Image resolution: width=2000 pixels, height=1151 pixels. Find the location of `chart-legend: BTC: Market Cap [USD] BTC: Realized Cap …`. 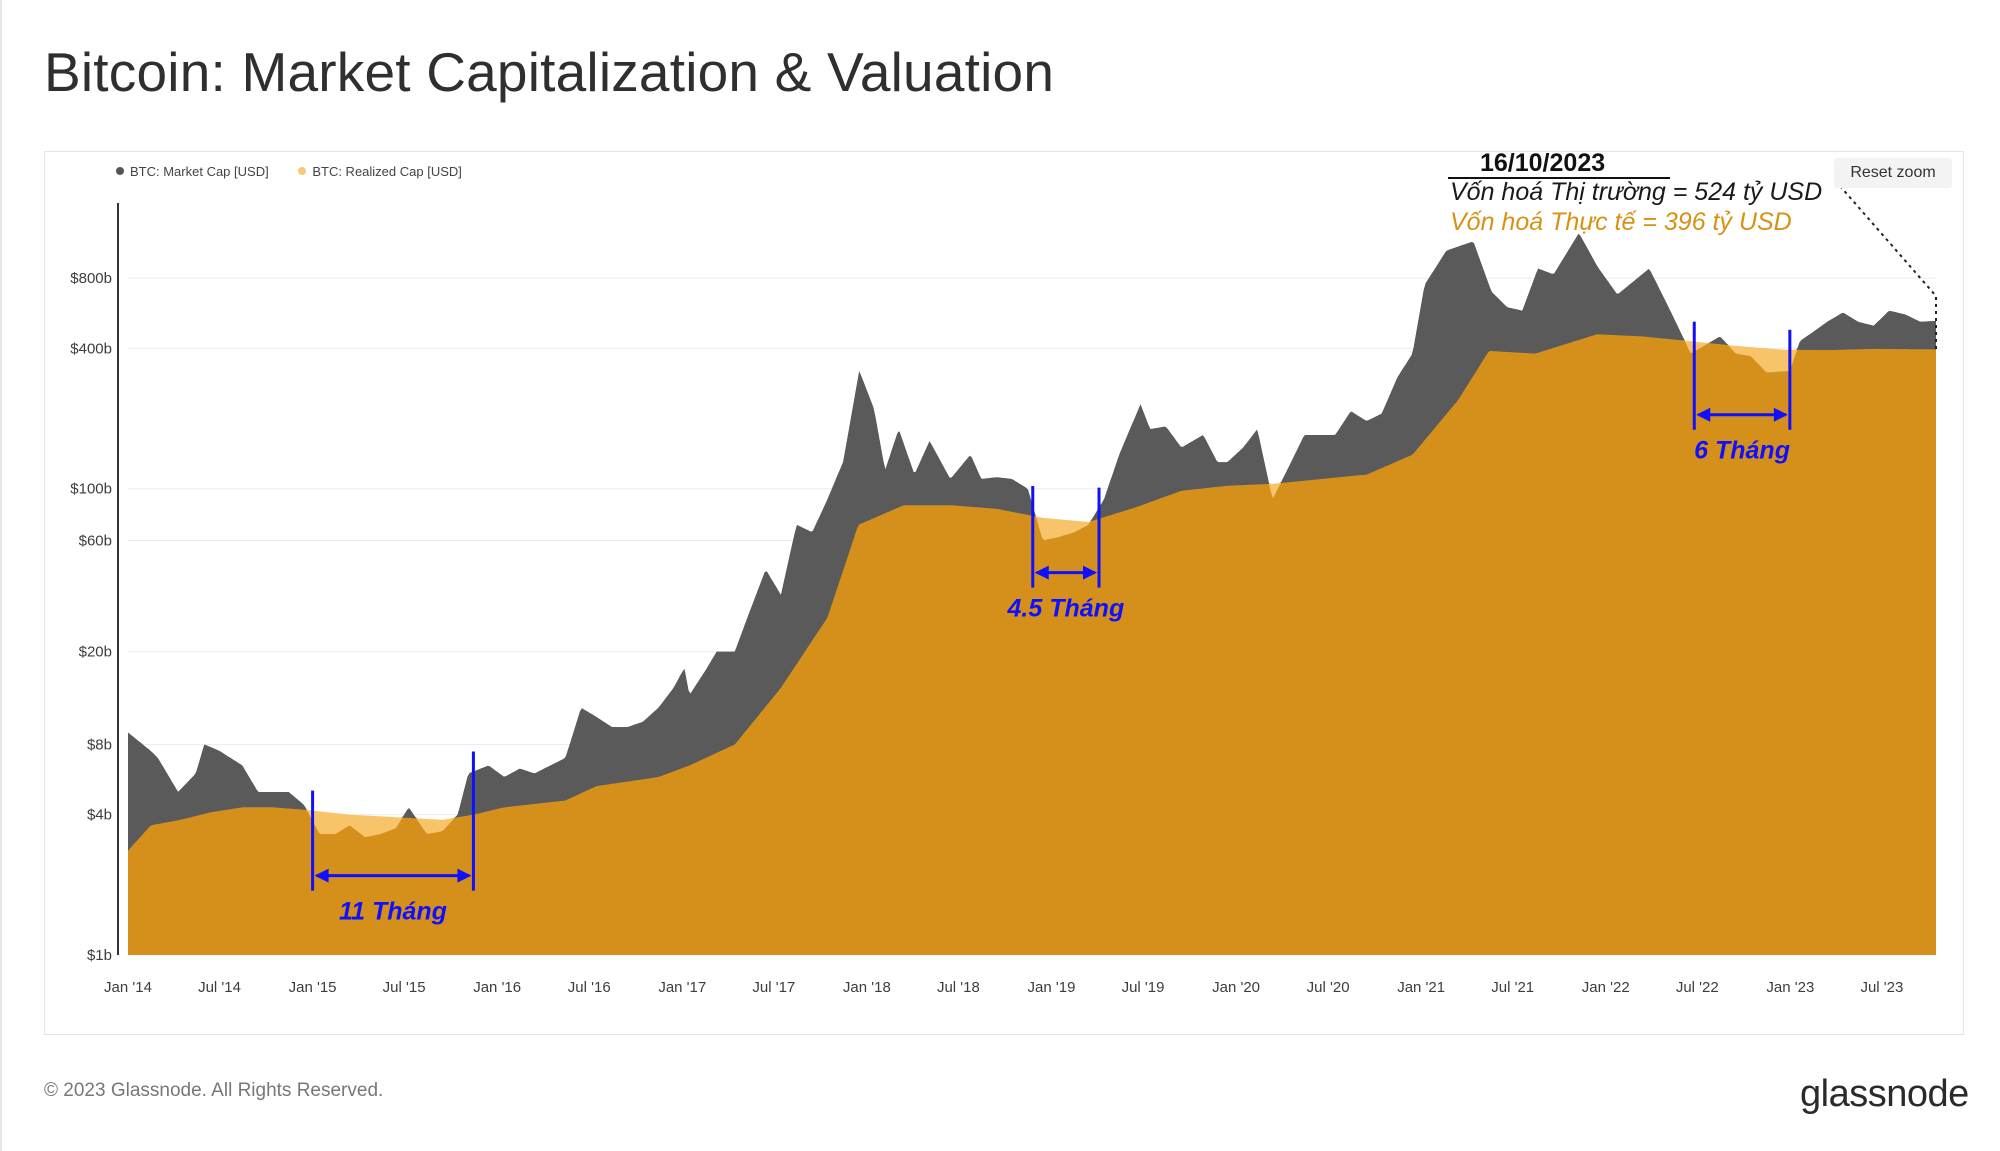

chart-legend: BTC: Market Cap [USD] BTC: Realized Cap … is located at coordinates (302, 171).